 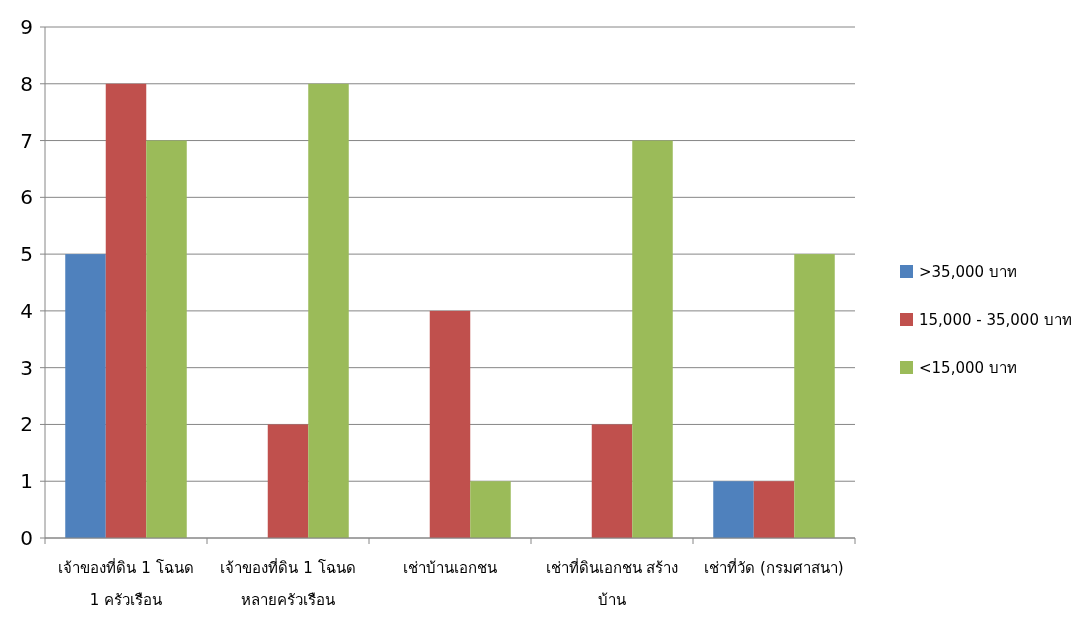 I want to click on x-tick-label: เช่าบ้านเอกชน, so click(x=450, y=568).